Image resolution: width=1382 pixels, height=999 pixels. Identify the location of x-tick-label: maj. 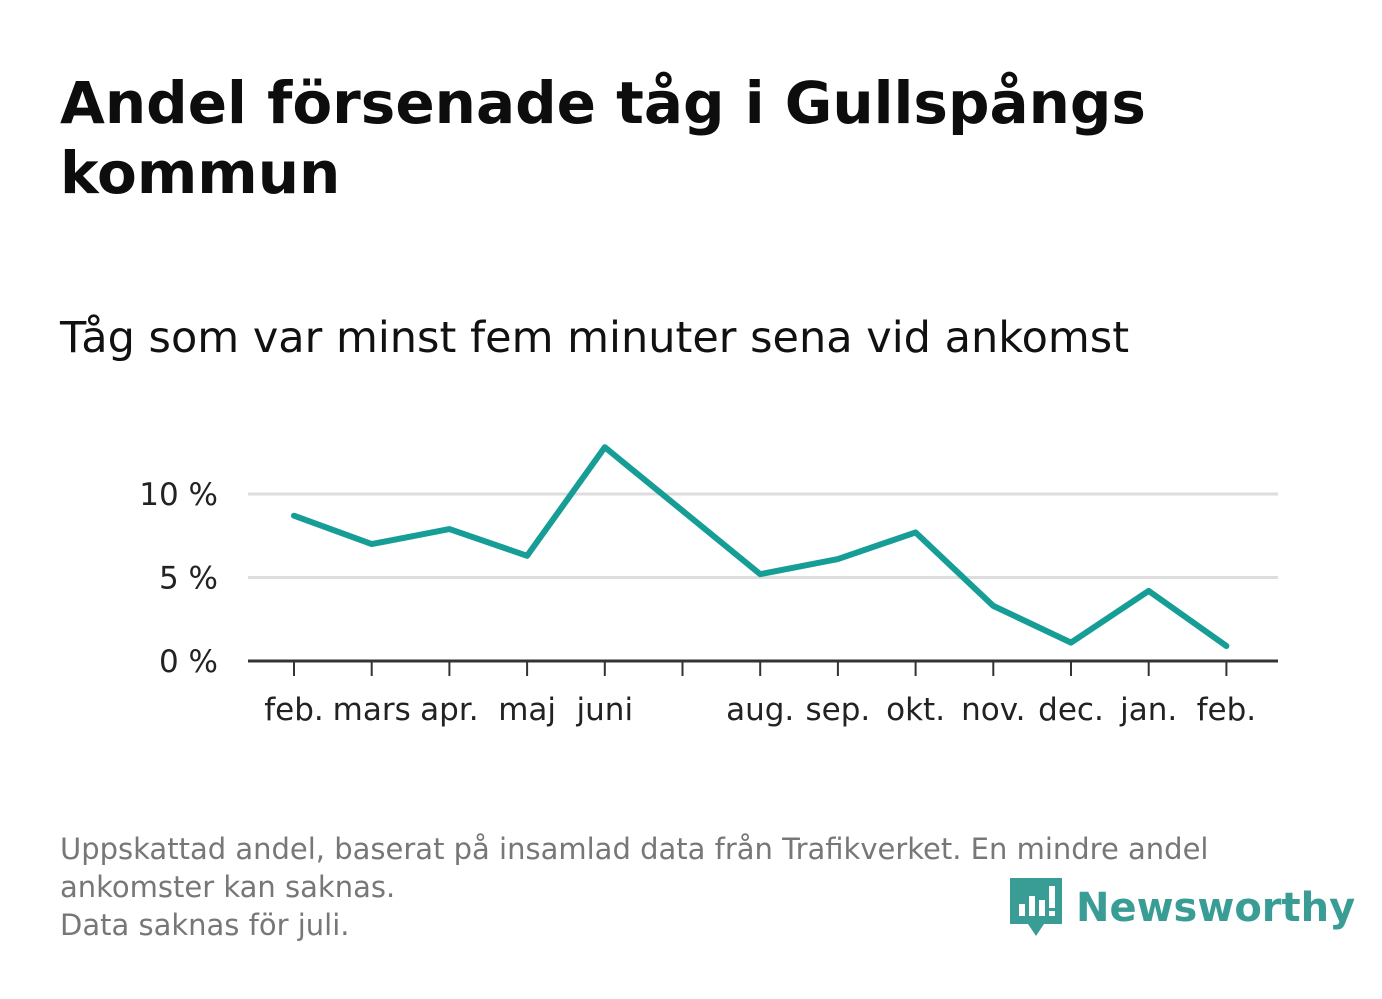
(527, 710).